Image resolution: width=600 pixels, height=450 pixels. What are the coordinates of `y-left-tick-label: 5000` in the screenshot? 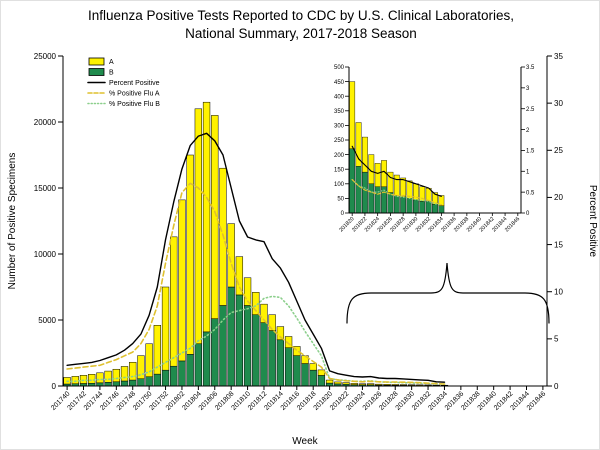 It's located at (47, 320).